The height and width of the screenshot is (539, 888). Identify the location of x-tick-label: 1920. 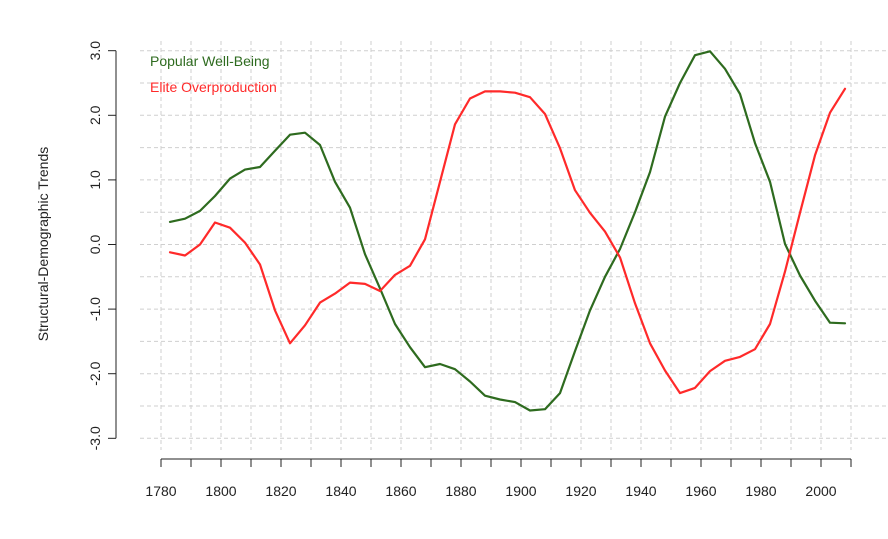
(580, 491).